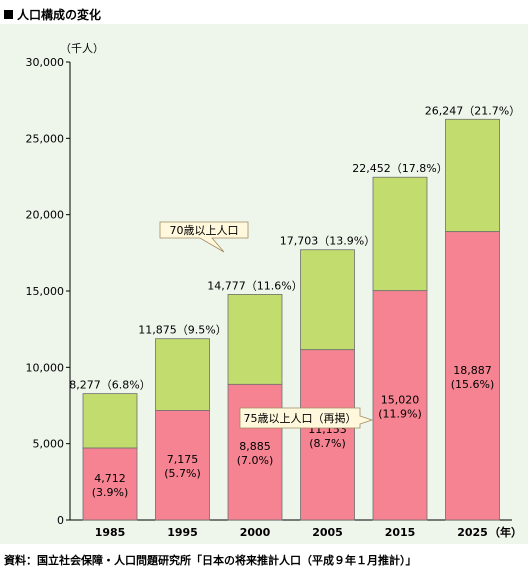 The width and height of the screenshot is (528, 580). What do you see at coordinates (327, 532) in the screenshot?
I see `x-tick-label: 2005` at bounding box center [327, 532].